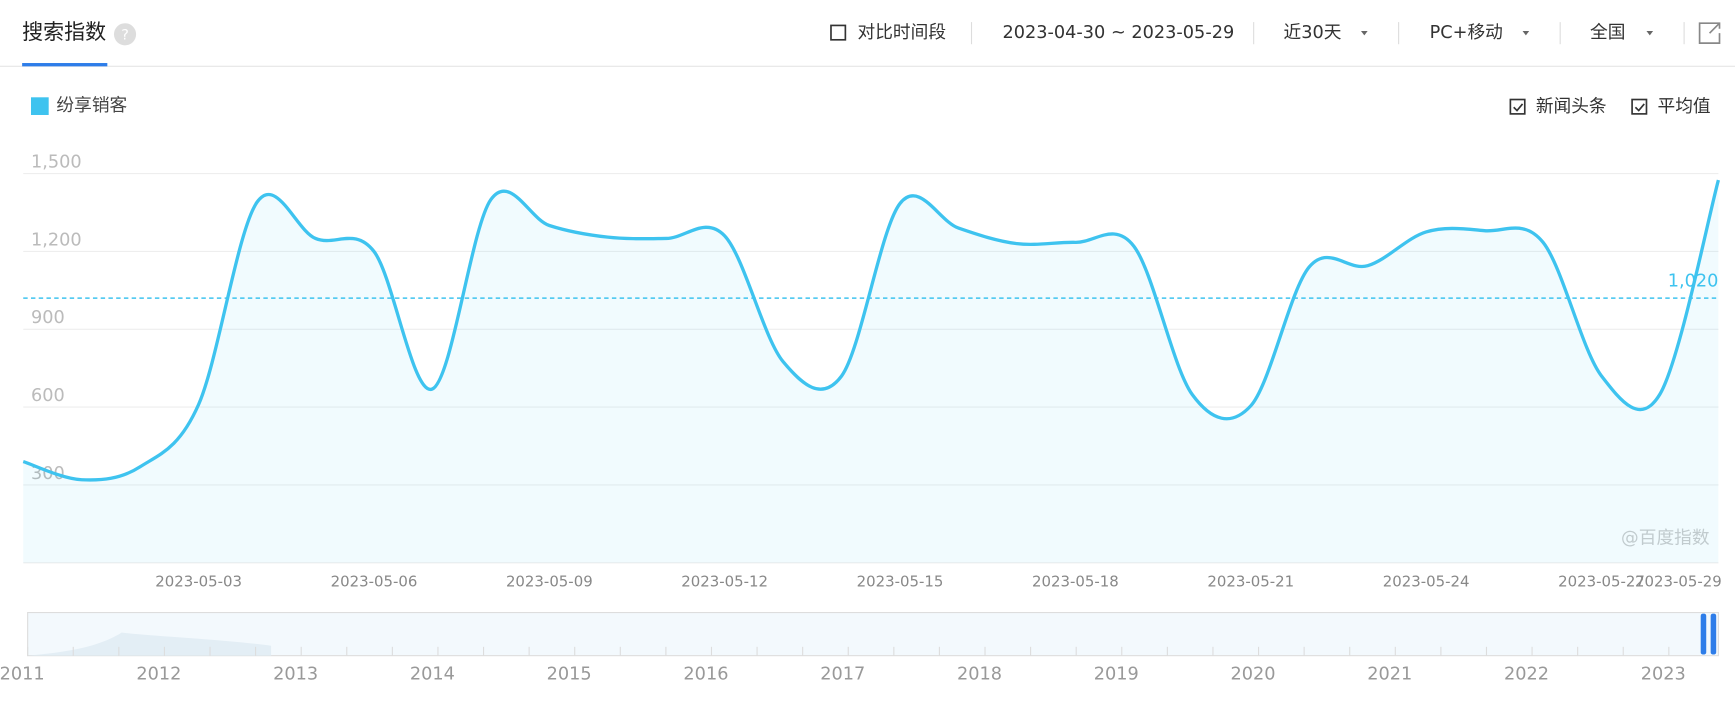 The height and width of the screenshot is (705, 1735). I want to click on navigator-year: 2018, so click(979, 674).